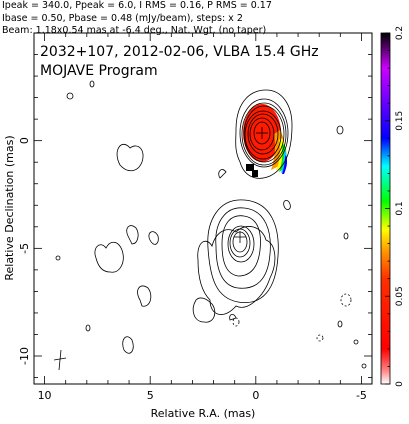  What do you see at coordinates (400, 296) in the screenshot?
I see `colorbar-tick-label: 0.05` at bounding box center [400, 296].